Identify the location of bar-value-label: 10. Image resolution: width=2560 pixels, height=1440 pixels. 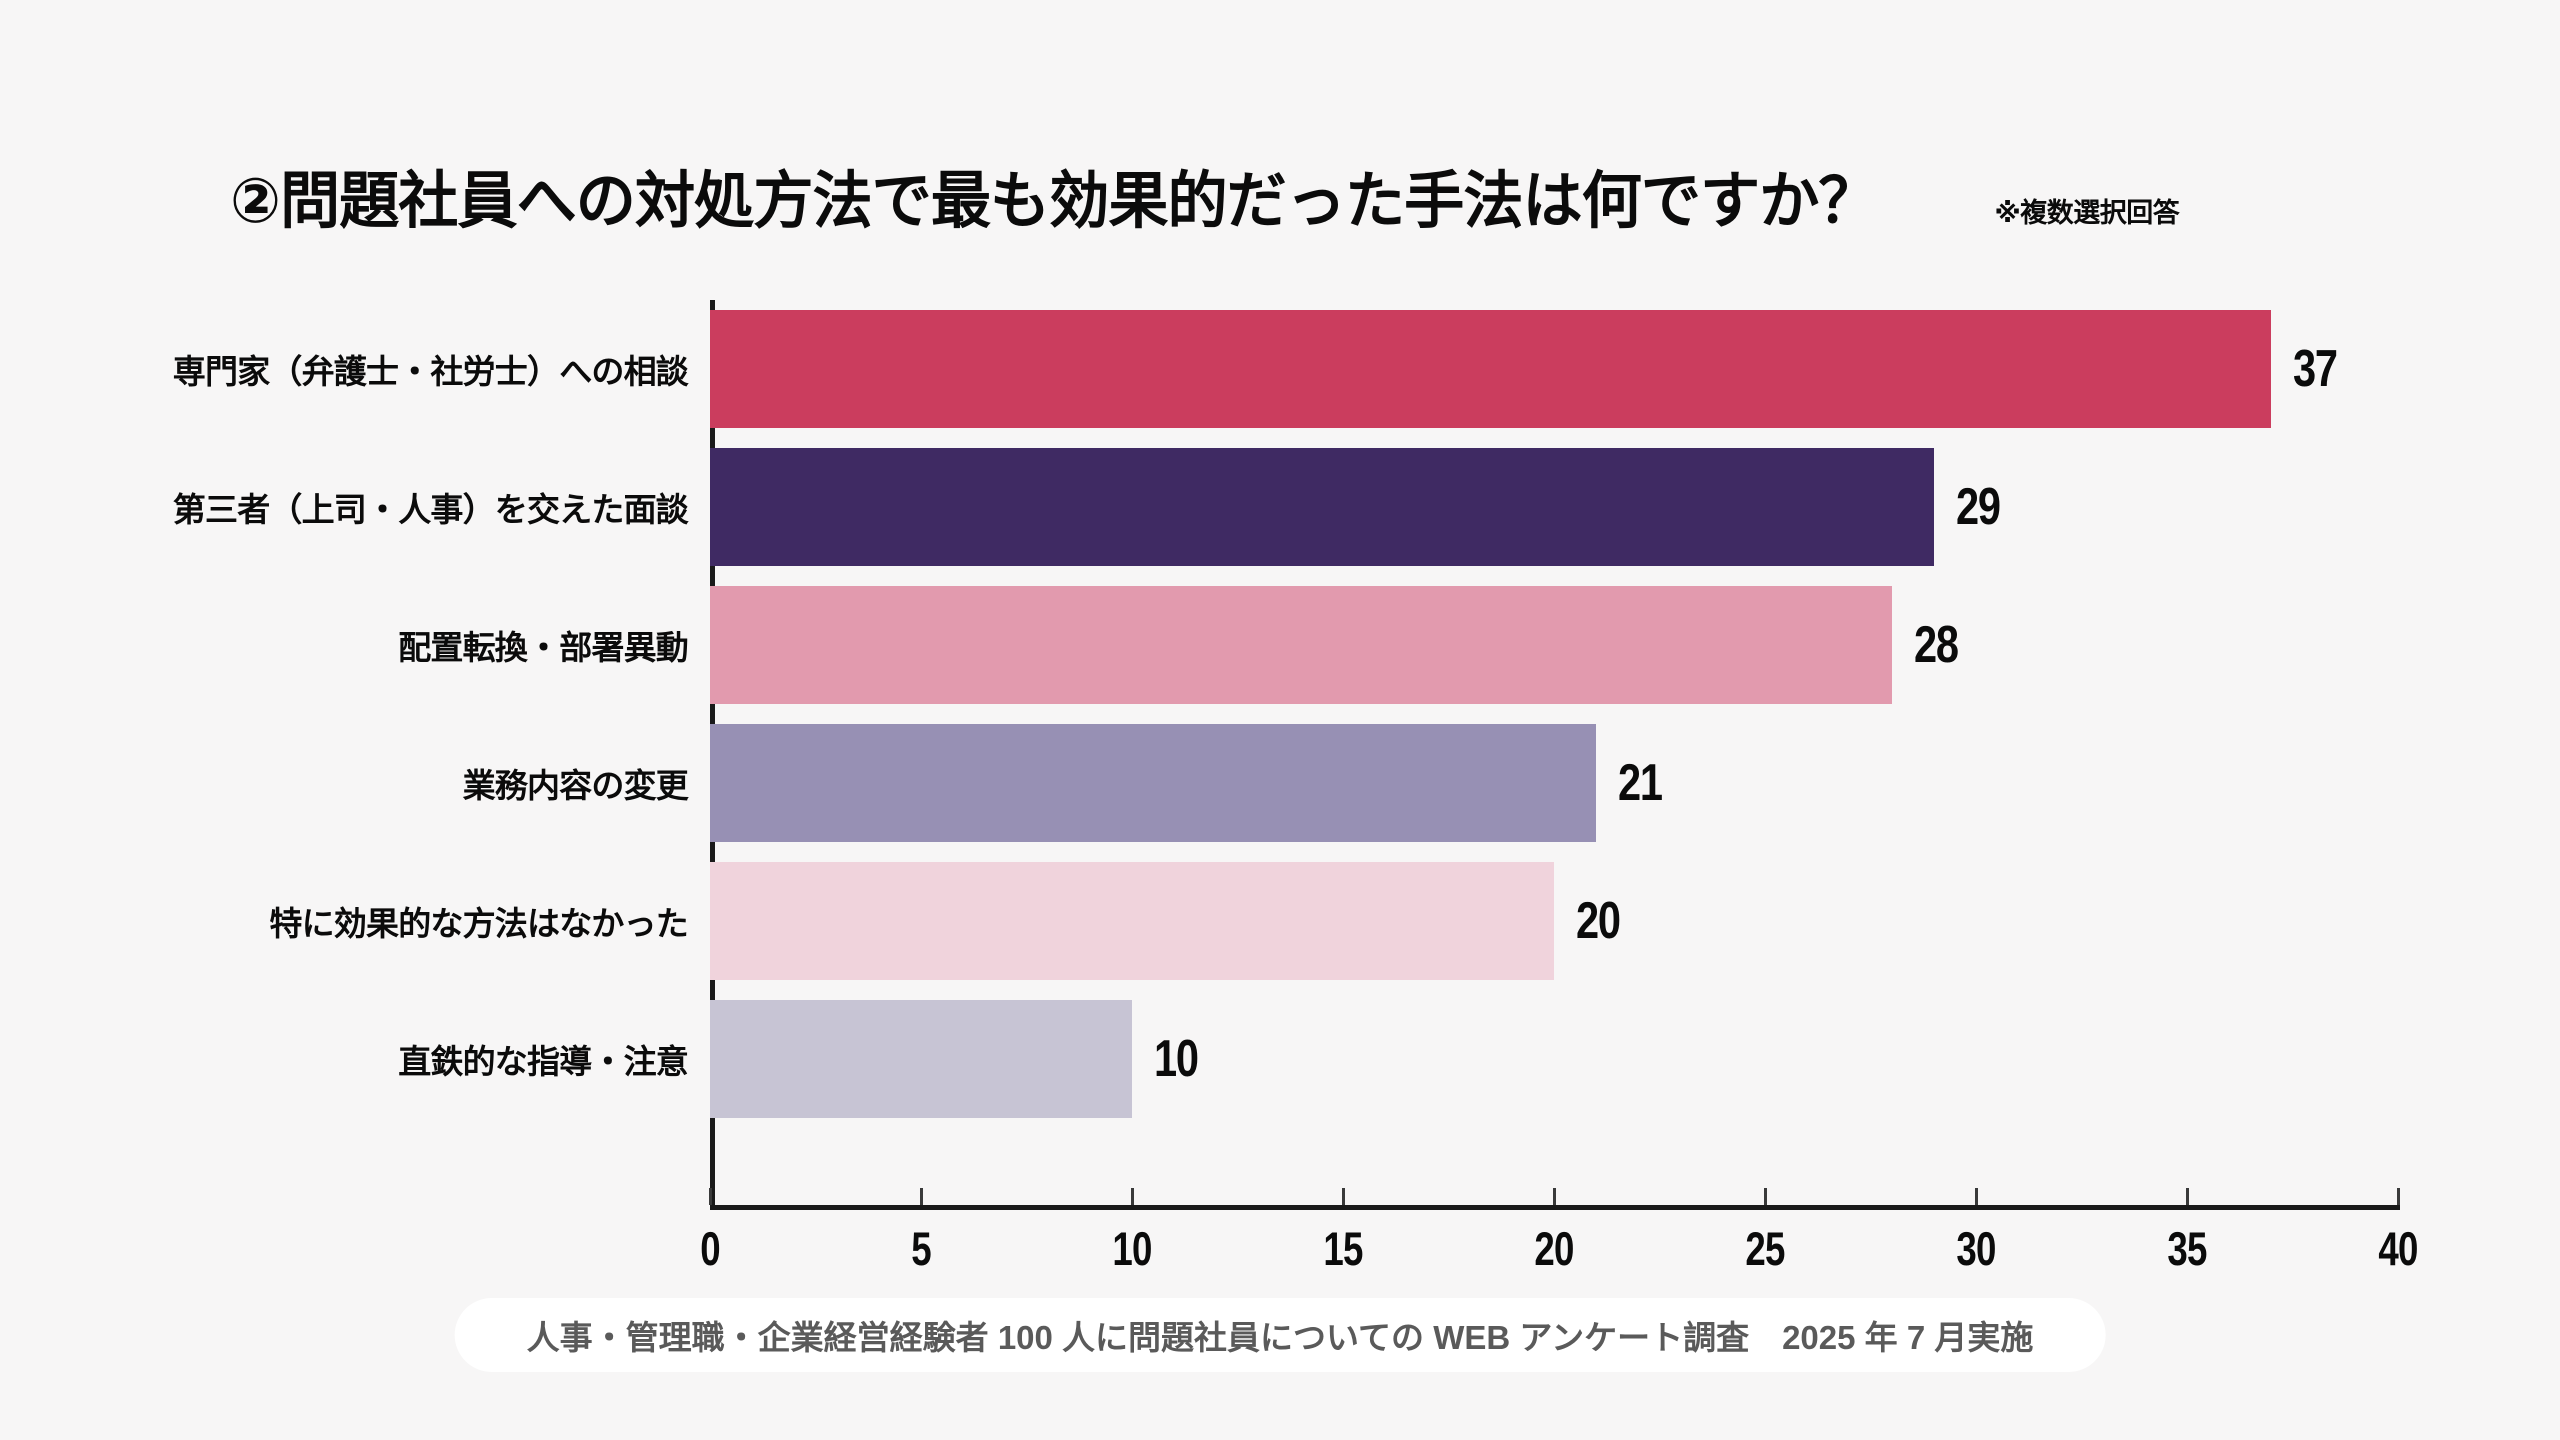
(1176, 1059).